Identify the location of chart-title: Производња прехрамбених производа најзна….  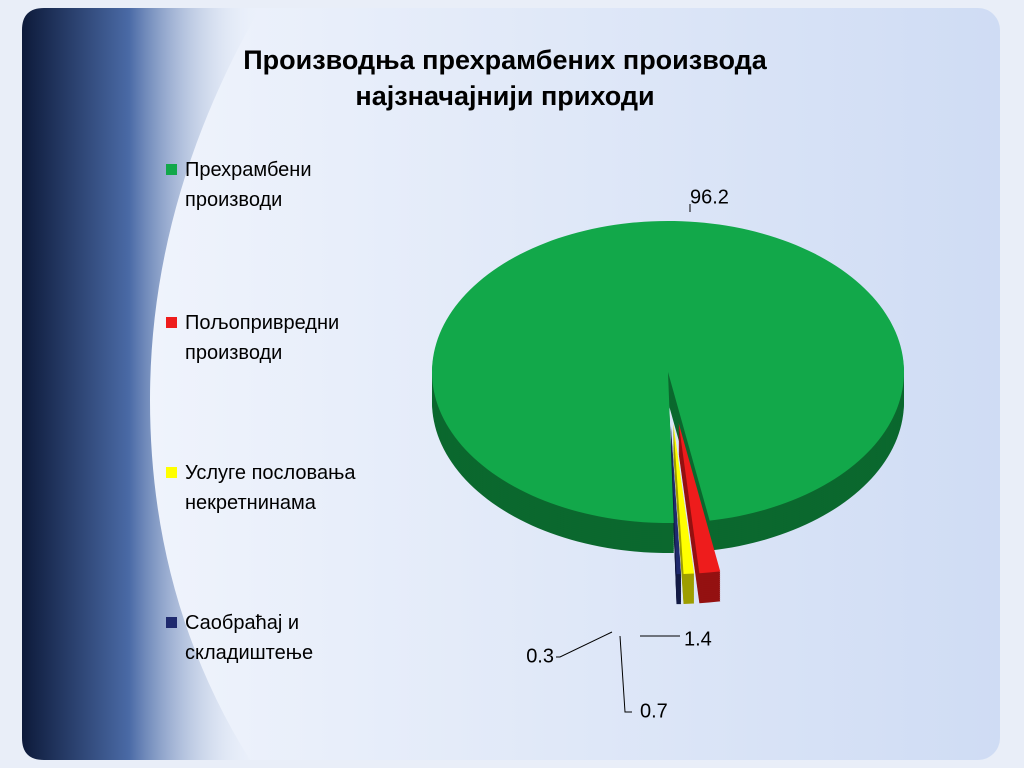
(505, 78).